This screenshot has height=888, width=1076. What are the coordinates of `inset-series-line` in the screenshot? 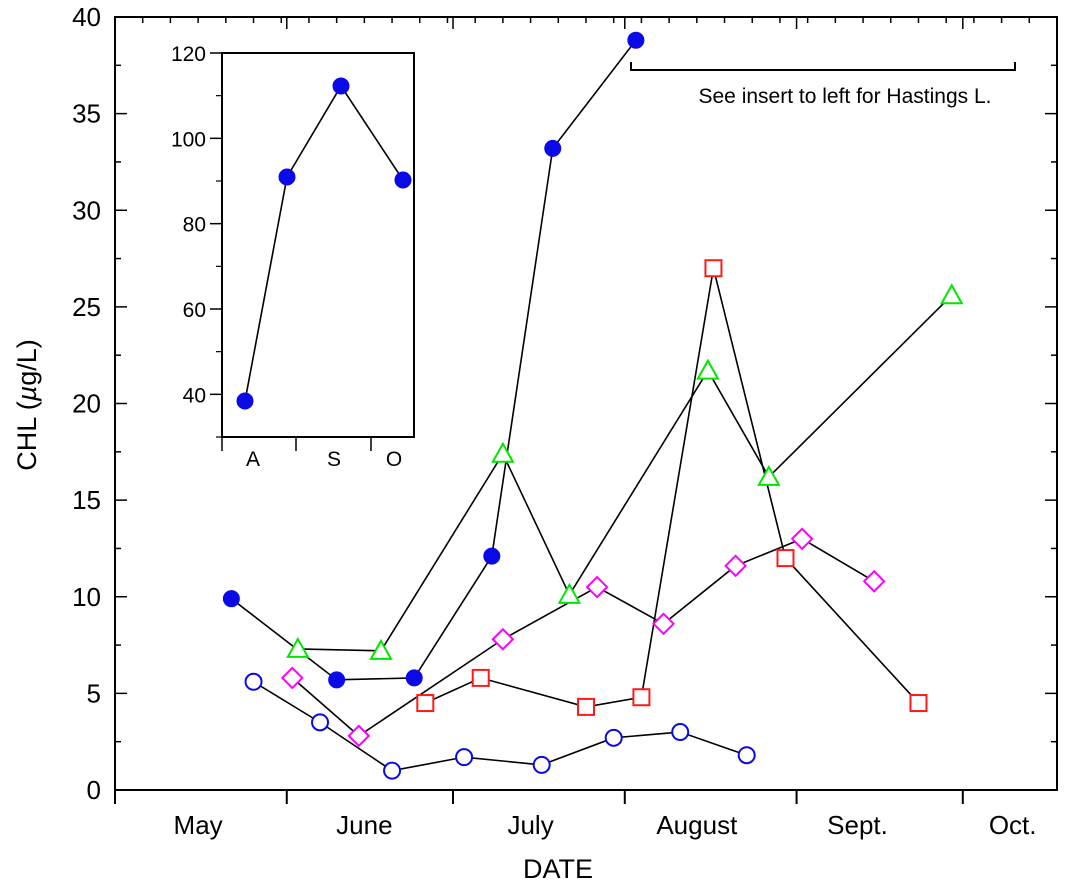 It's located at (324, 243).